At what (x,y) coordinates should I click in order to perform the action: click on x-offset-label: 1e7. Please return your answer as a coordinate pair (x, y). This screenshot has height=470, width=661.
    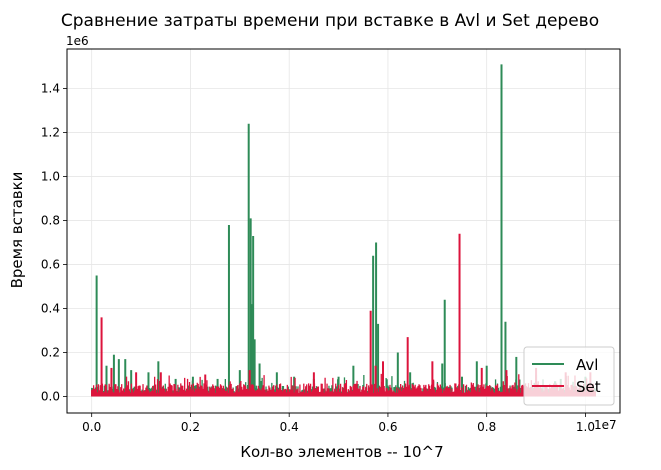
    Looking at the image, I should click on (605, 425).